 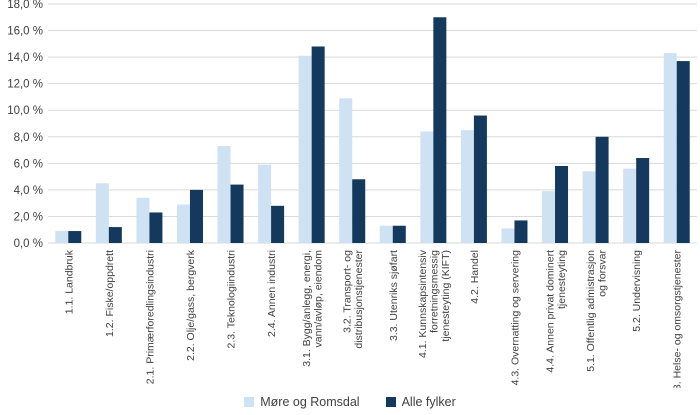 What do you see at coordinates (678, 319) in the screenshot?
I see `x-category-label: 5.3. Helse- og omsorgstjenester` at bounding box center [678, 319].